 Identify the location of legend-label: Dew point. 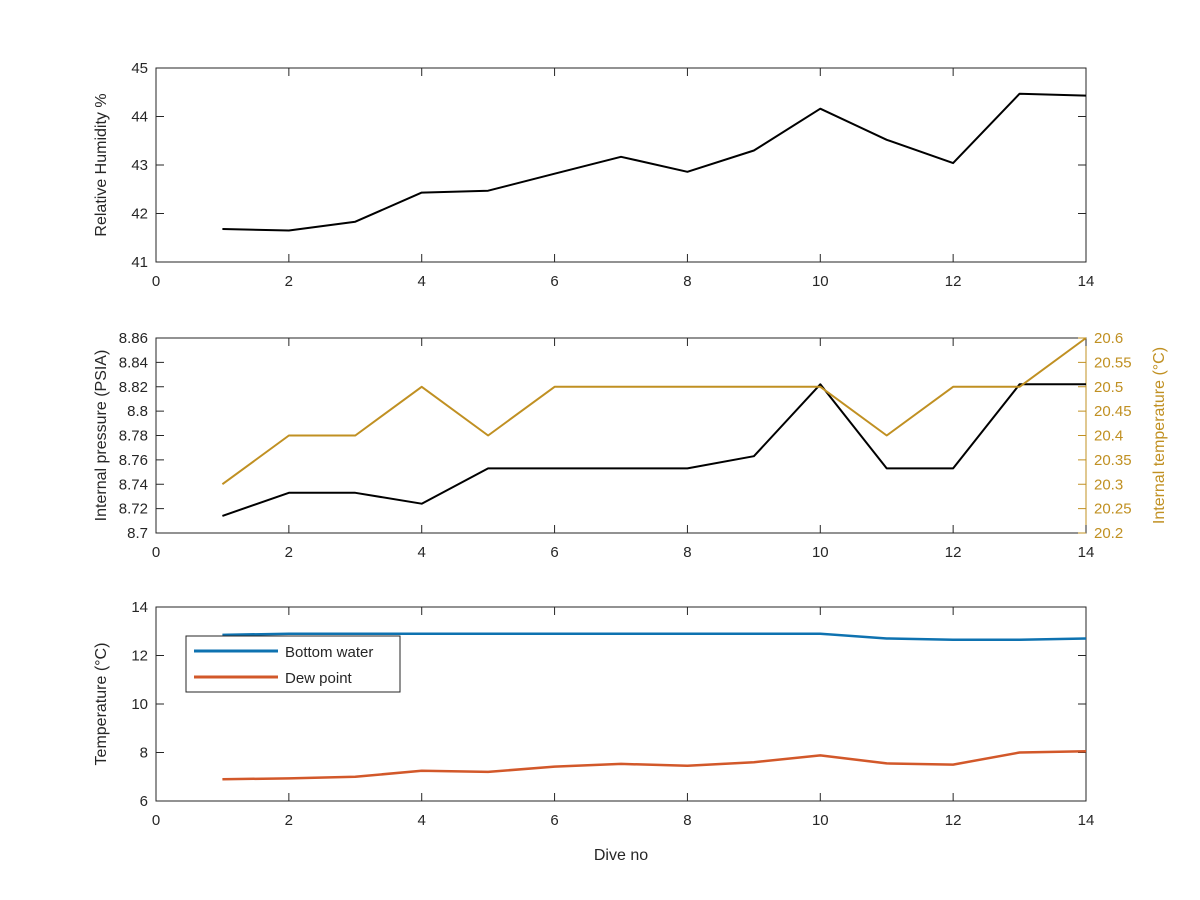
(319, 678).